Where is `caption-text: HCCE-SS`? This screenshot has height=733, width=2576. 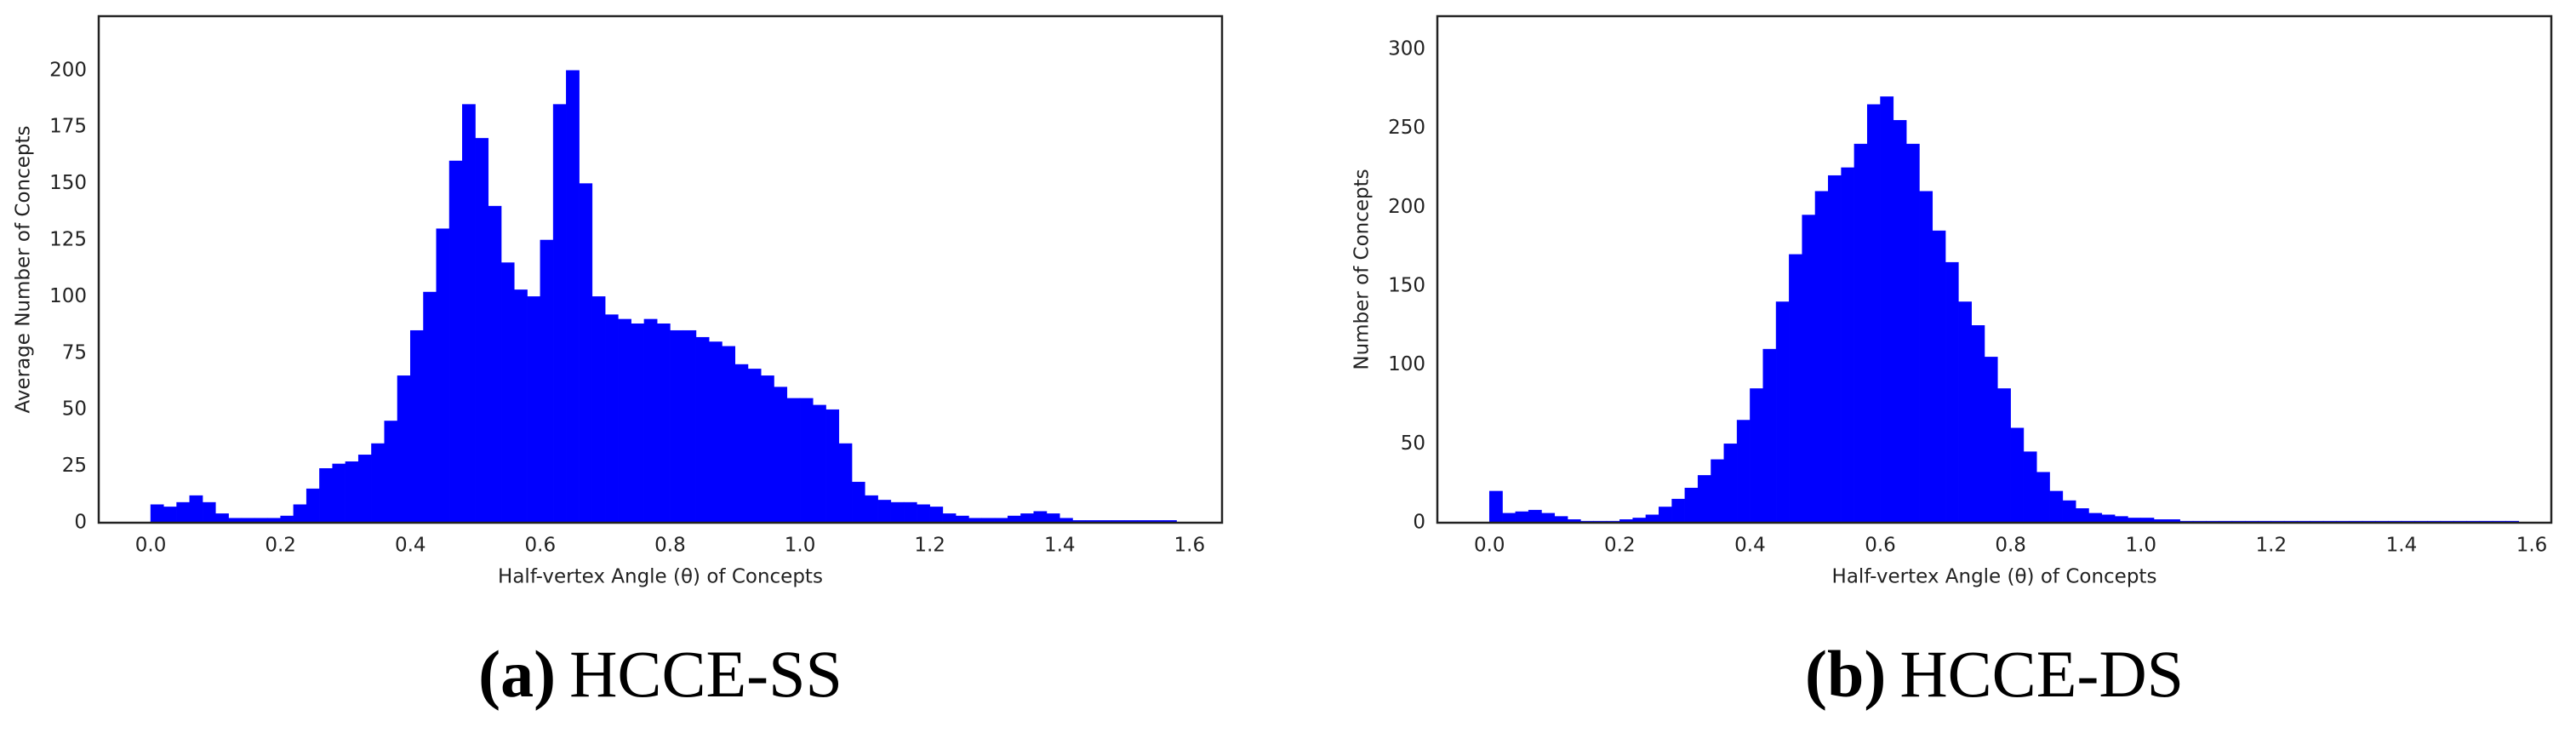 caption-text: HCCE-SS is located at coordinates (705, 674).